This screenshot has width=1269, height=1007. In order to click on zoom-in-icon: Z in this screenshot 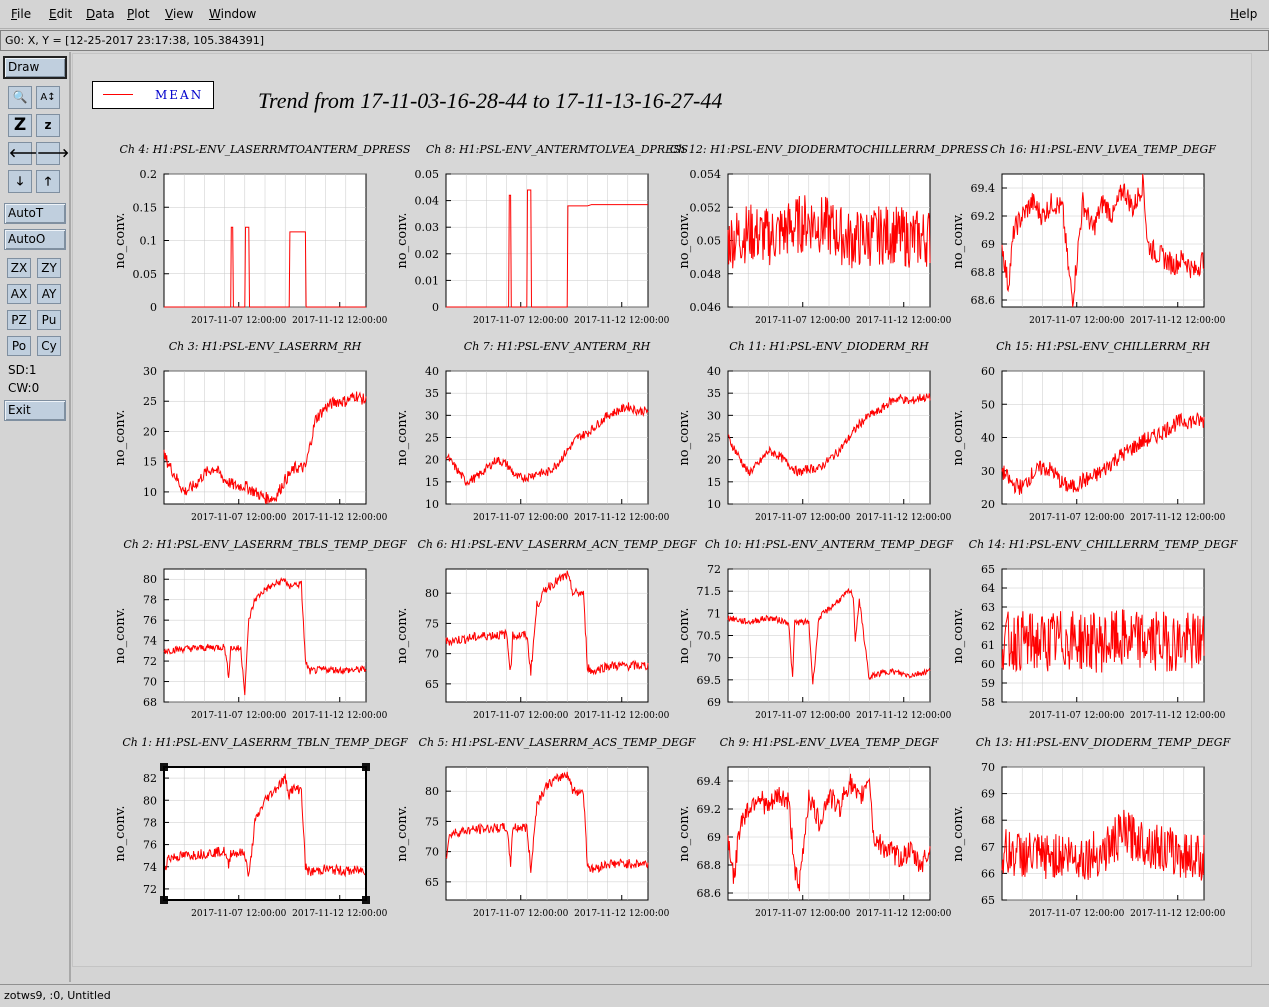, I will do `click(20, 125)`.